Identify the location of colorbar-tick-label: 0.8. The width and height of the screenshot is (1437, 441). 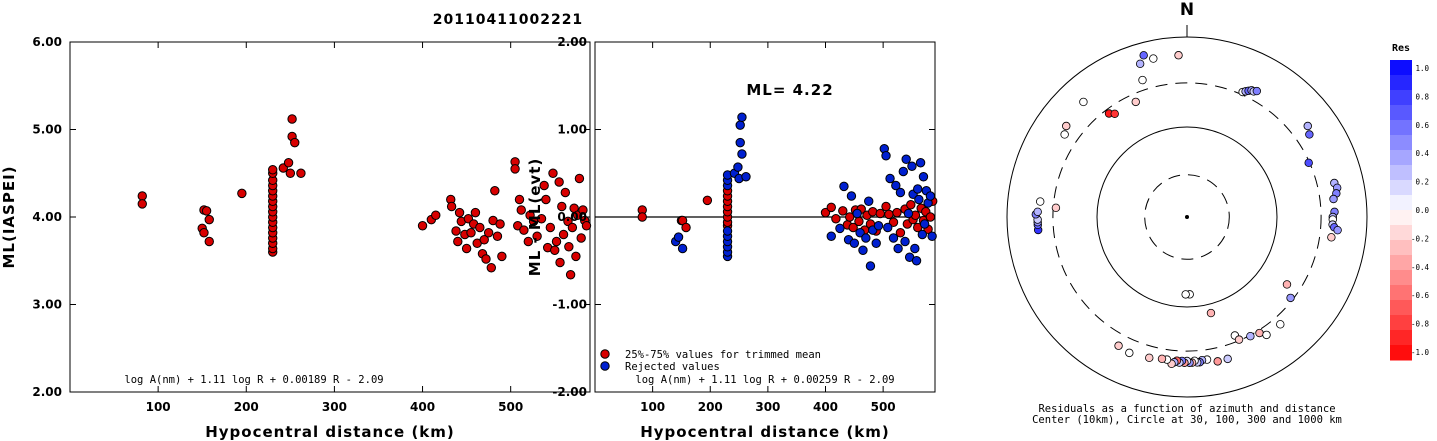
(1422, 96).